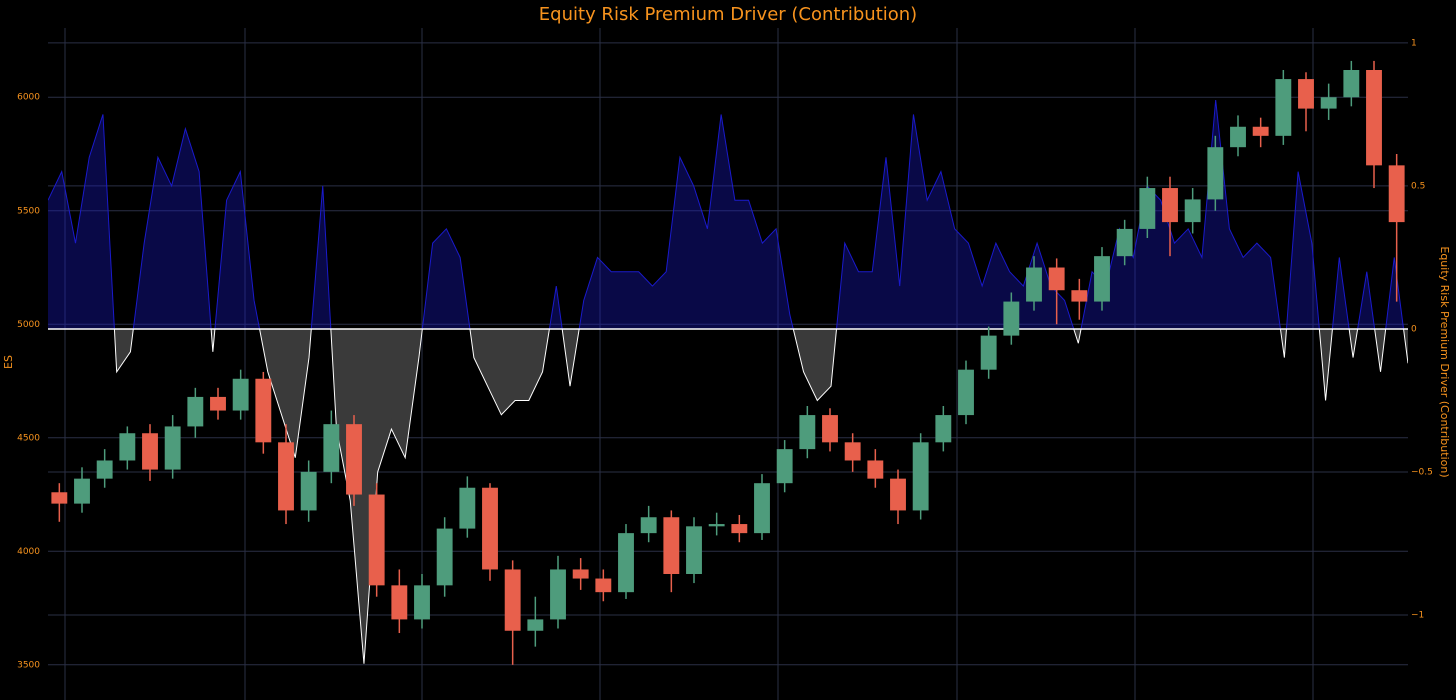 The width and height of the screenshot is (1456, 700). Describe the element at coordinates (1414, 329) in the screenshot. I see `y2-tick-label: 0` at that location.